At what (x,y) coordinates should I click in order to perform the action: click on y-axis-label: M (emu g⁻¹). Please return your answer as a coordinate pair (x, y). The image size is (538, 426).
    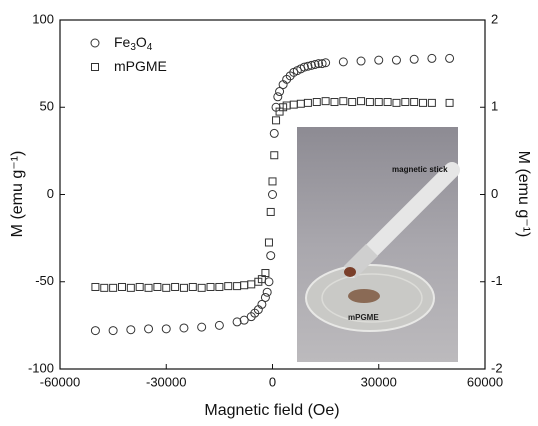
    Looking at the image, I should click on (17, 194).